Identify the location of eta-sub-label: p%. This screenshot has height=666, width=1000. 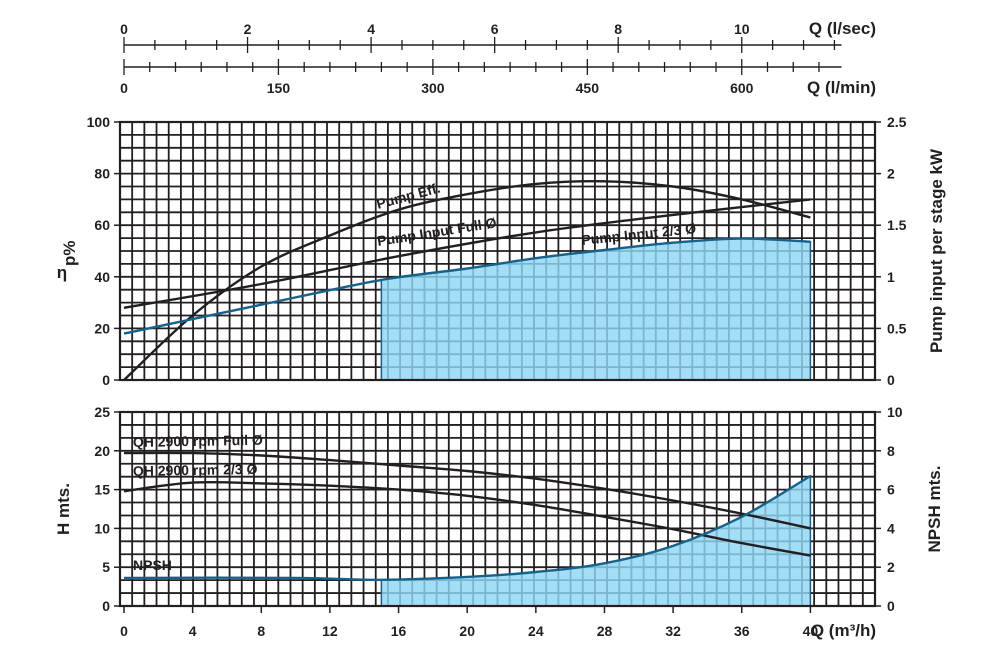
(69, 254).